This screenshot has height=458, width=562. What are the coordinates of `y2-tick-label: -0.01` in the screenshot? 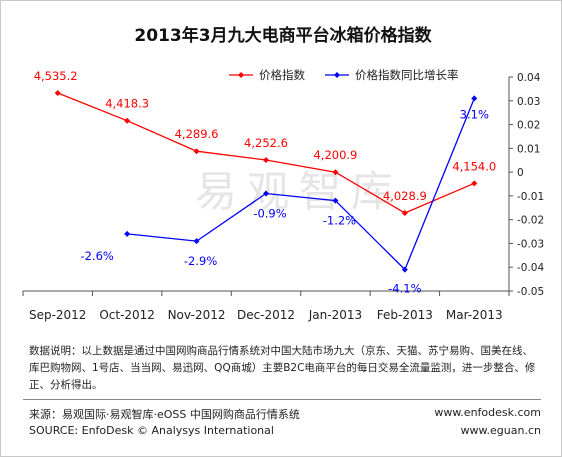 It's located at (530, 197).